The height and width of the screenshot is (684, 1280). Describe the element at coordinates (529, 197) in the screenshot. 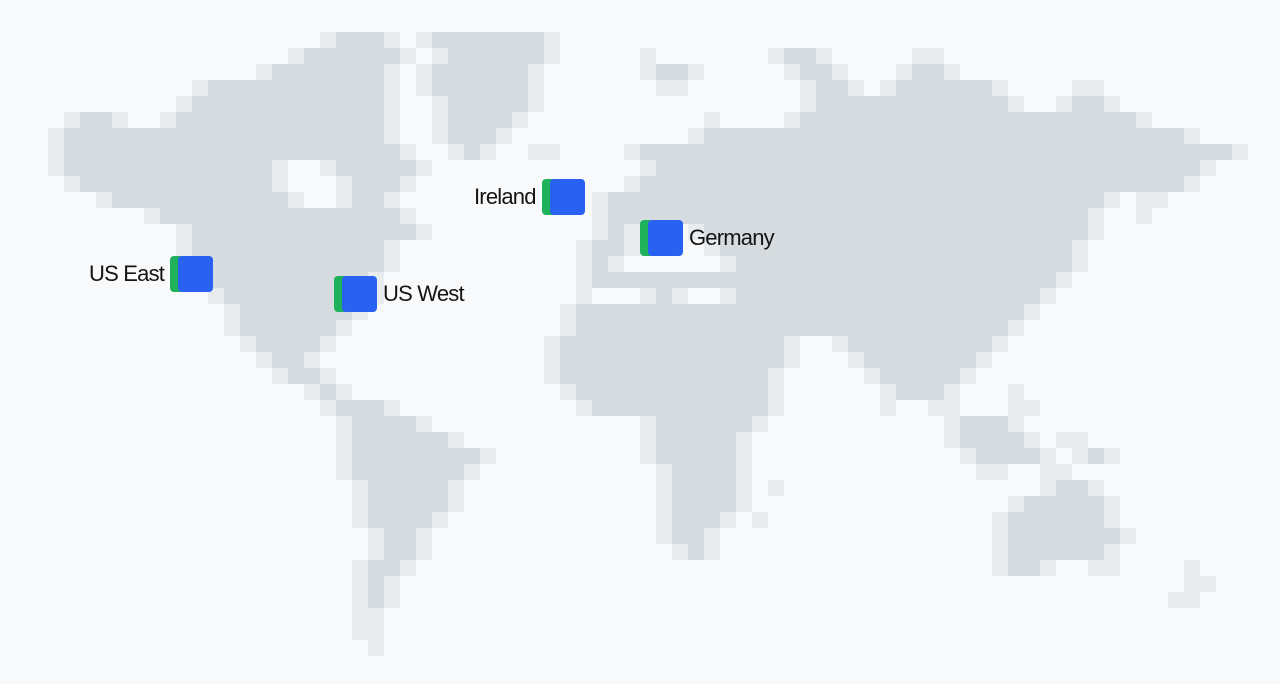

I see `region-marker-ireland: Ireland` at that location.